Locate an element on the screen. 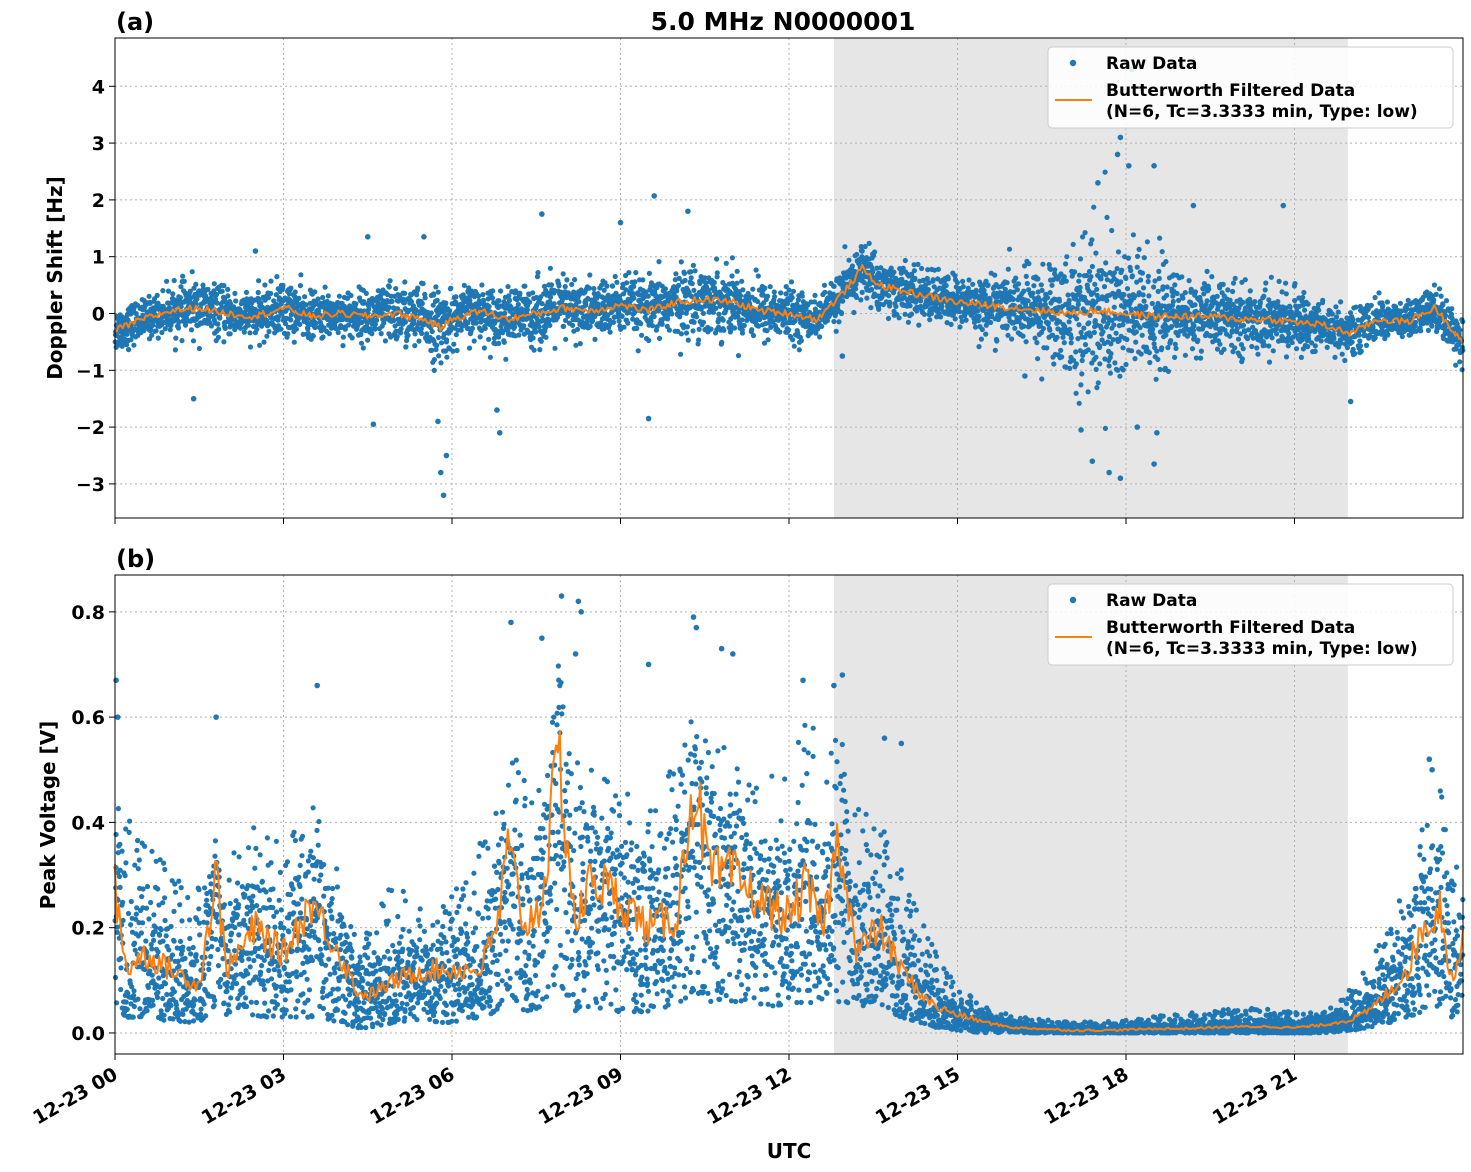  panel-a-label: (a) is located at coordinates (135, 22).